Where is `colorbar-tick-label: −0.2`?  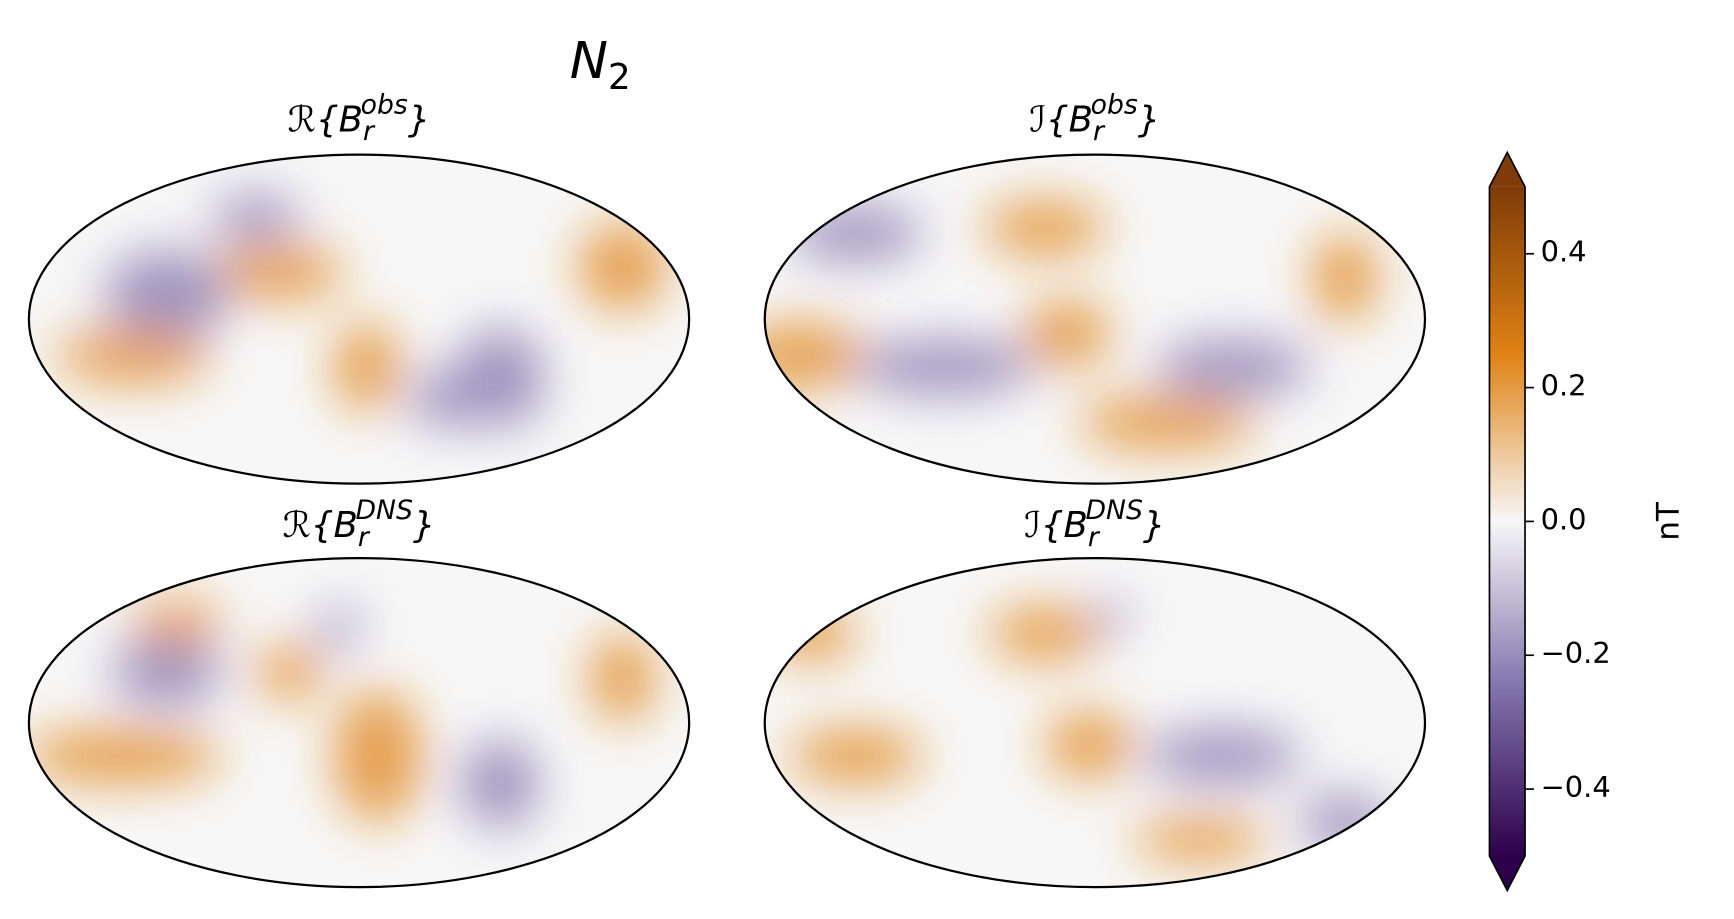
colorbar-tick-label: −0.2 is located at coordinates (1576, 653).